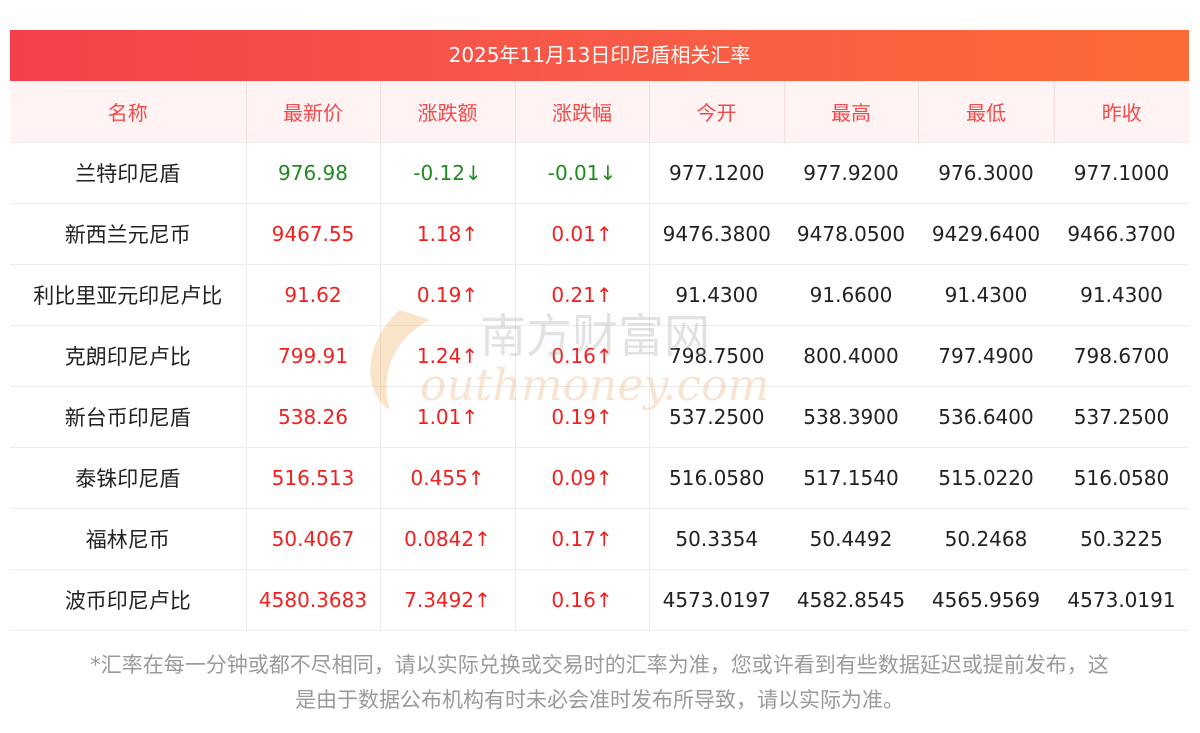  Describe the element at coordinates (716, 356) in the screenshot. I see `cell-open: 798.7500` at that location.